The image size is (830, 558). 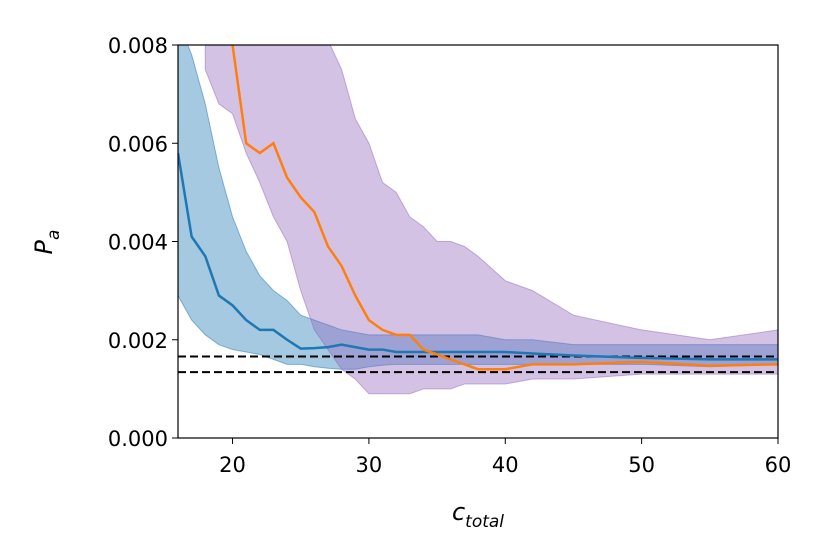 What do you see at coordinates (778, 465) in the screenshot?
I see `x-tick-label: 60` at bounding box center [778, 465].